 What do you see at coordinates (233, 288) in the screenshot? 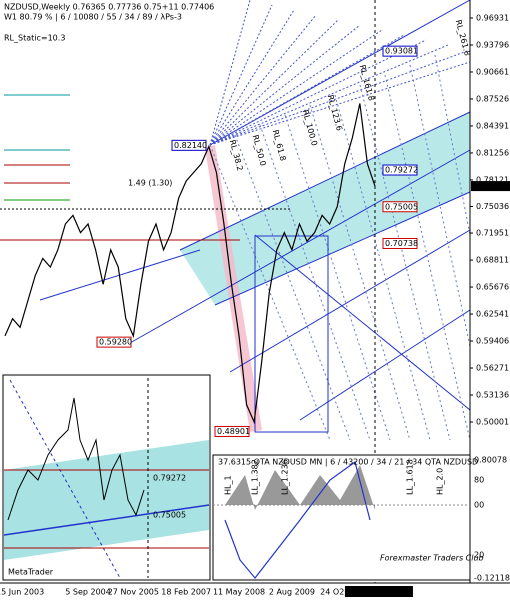
I see `wedge` at bounding box center [233, 288].